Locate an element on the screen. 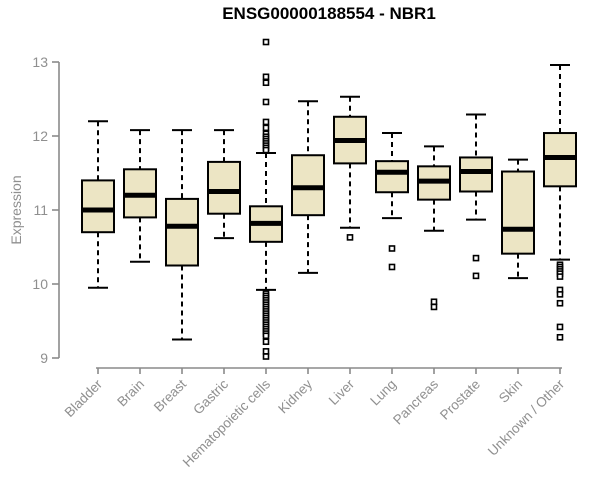  y-tick-label: 13 is located at coordinates (40, 62).